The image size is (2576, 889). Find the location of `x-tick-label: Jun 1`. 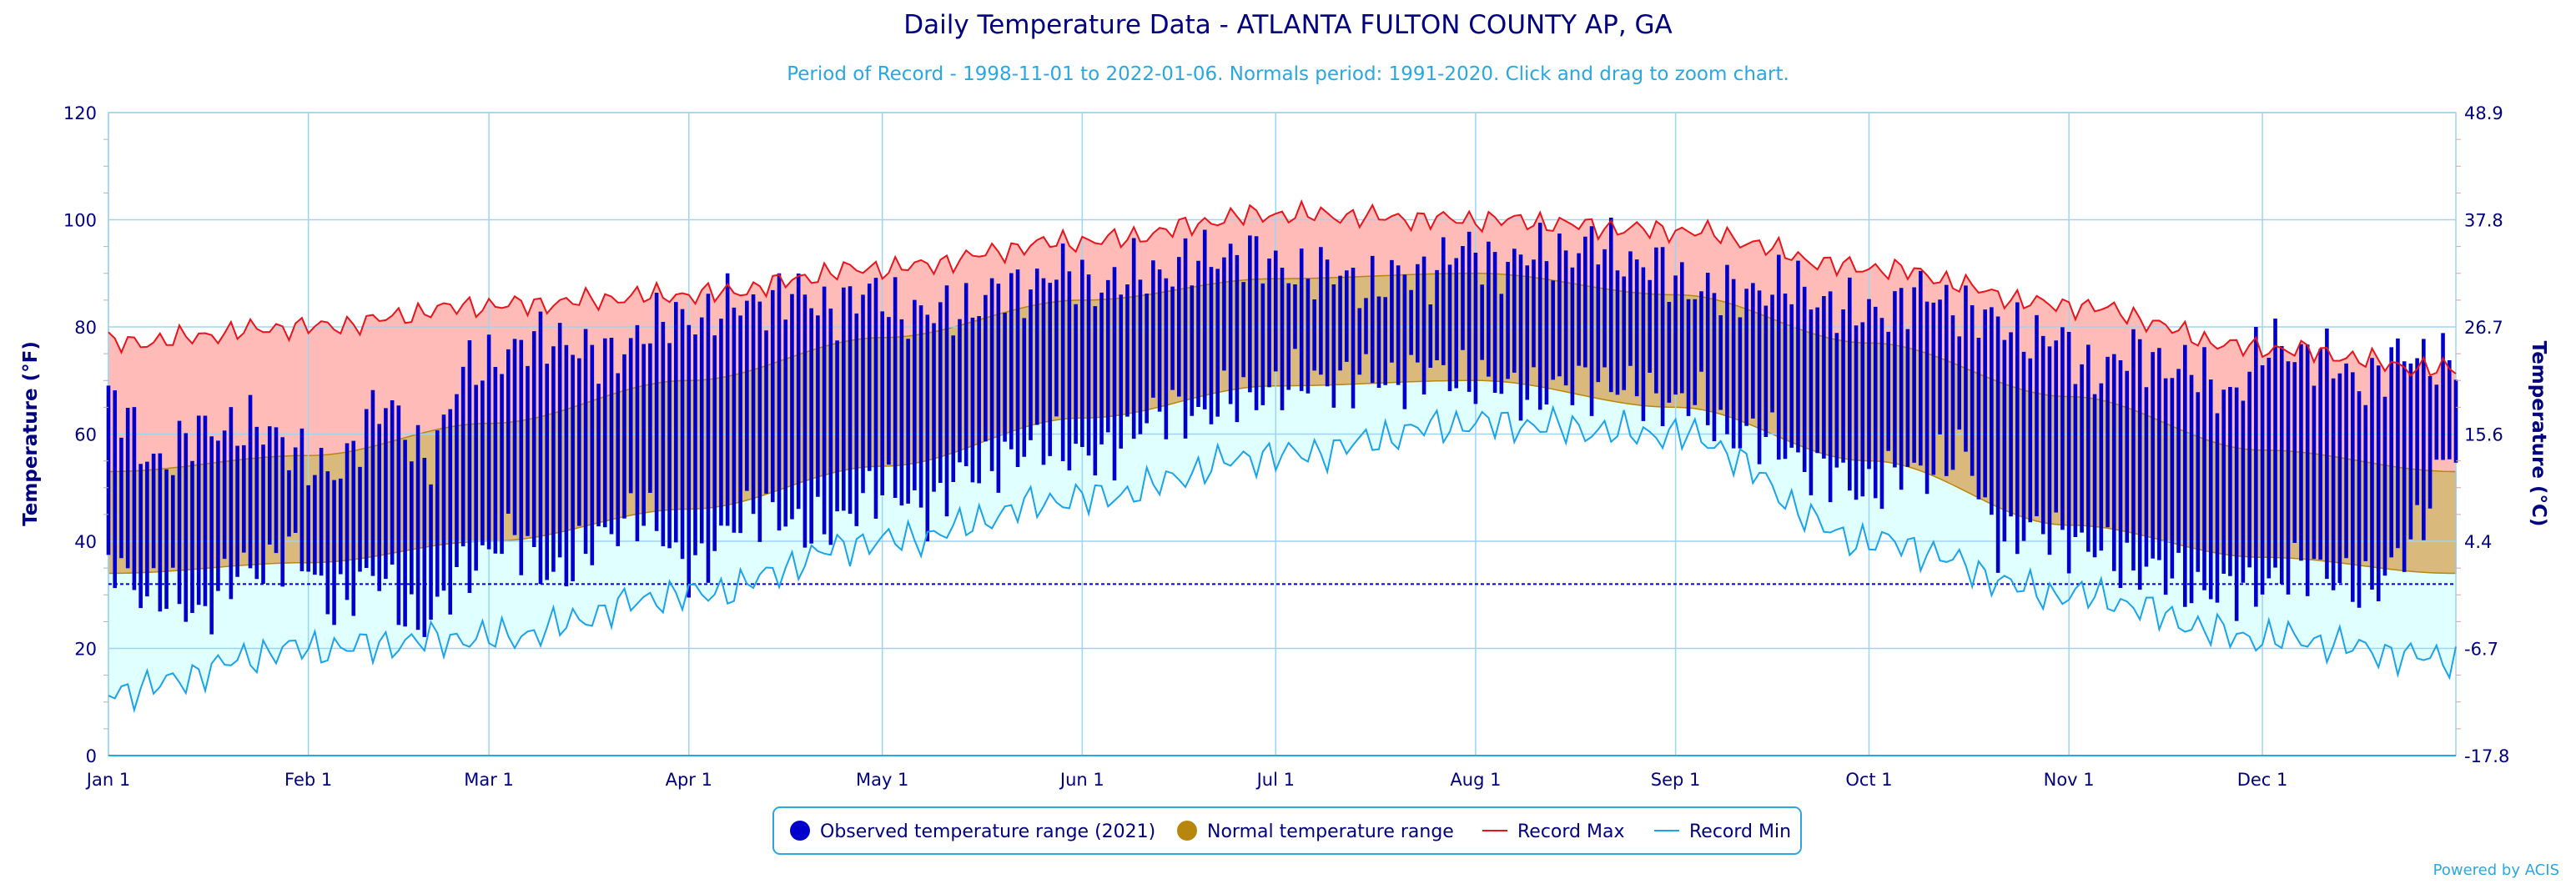

x-tick-label: Jun 1 is located at coordinates (1081, 780).